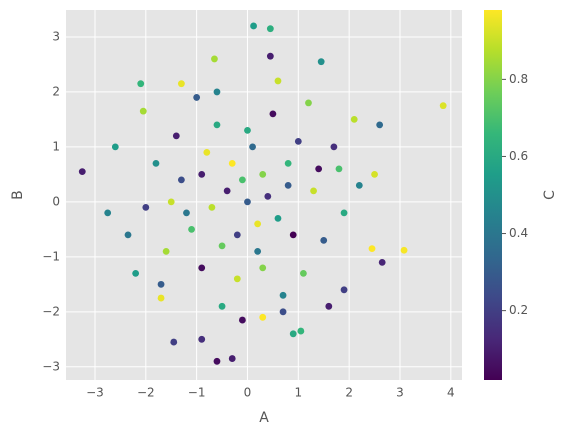  What do you see at coordinates (349, 393) in the screenshot?
I see `x-tick-label: 2` at bounding box center [349, 393].